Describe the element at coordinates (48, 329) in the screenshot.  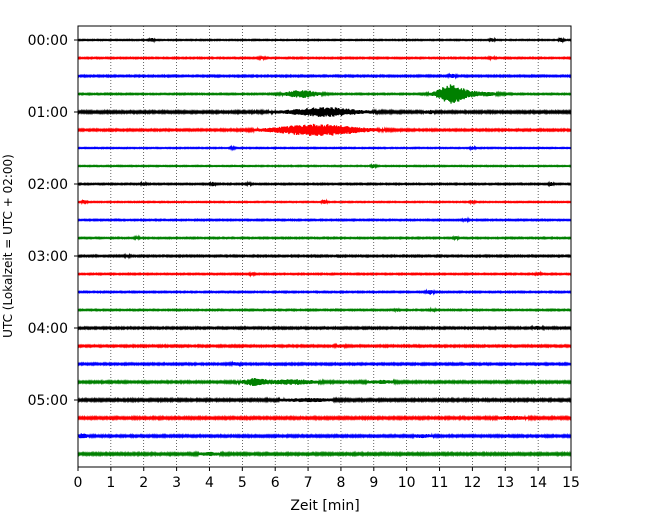
I see `y-tick-label: 04:00` at that location.